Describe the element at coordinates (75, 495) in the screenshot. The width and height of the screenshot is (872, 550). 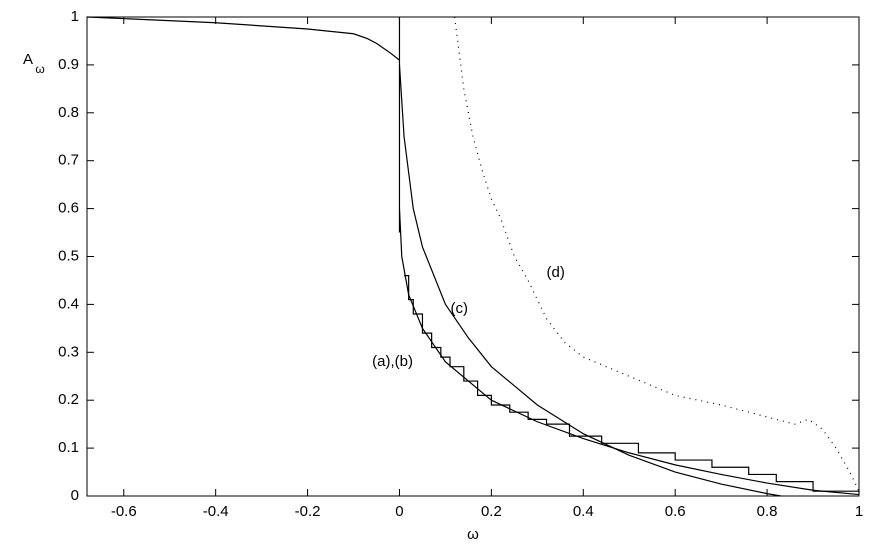
I see `y-tick-label: 0` at that location.